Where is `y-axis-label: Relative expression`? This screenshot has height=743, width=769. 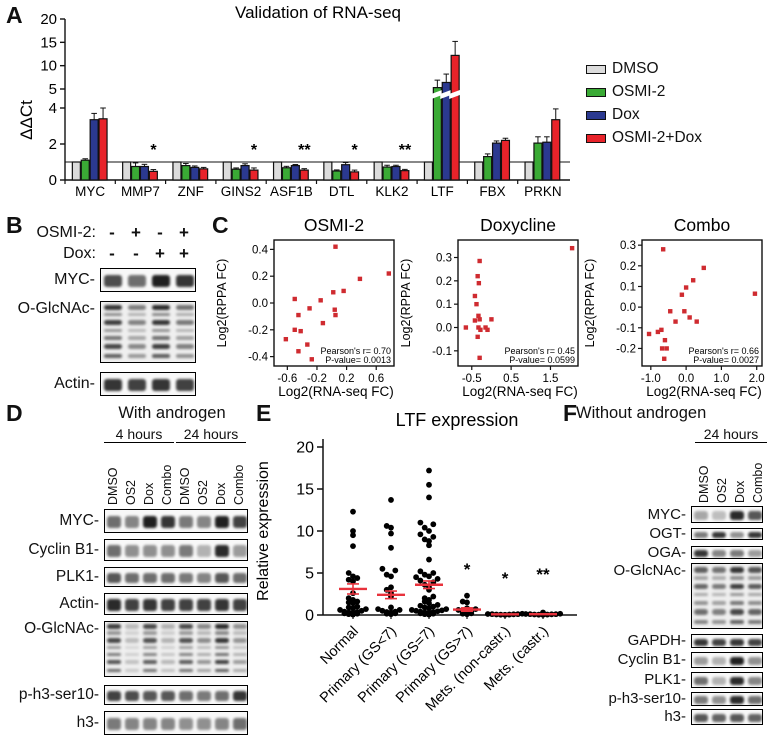 y-axis-label: Relative expression is located at coordinates (263, 531).